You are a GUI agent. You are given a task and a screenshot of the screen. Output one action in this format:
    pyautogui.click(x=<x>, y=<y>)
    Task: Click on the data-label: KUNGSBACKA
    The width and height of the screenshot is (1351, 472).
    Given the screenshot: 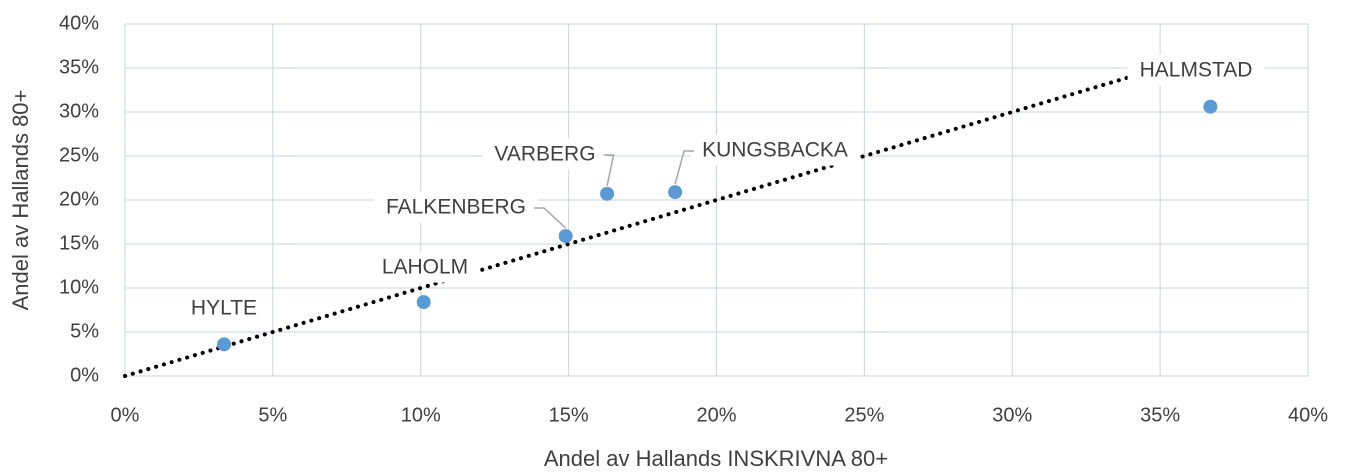 What is the action you would take?
    pyautogui.click(x=775, y=150)
    